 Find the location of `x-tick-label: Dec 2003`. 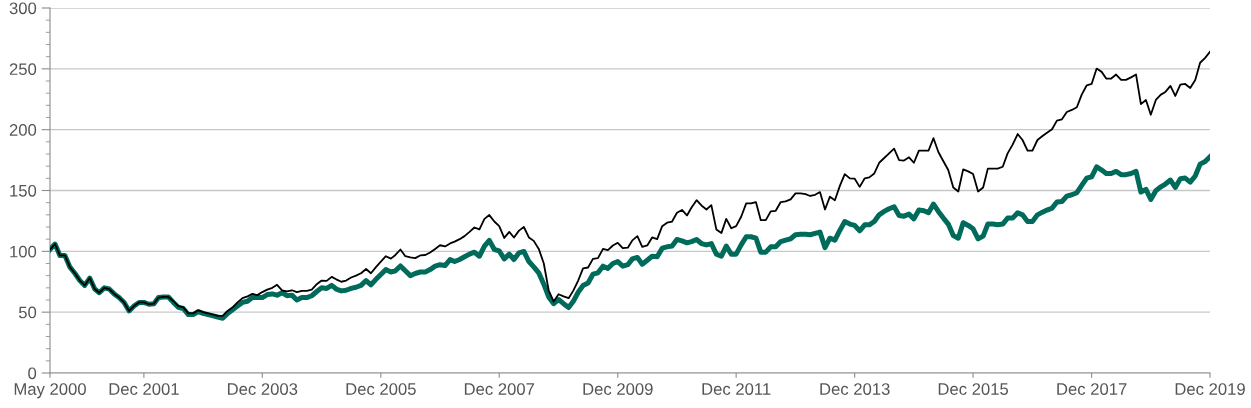

x-tick-label: Dec 2003 is located at coordinates (262, 389).